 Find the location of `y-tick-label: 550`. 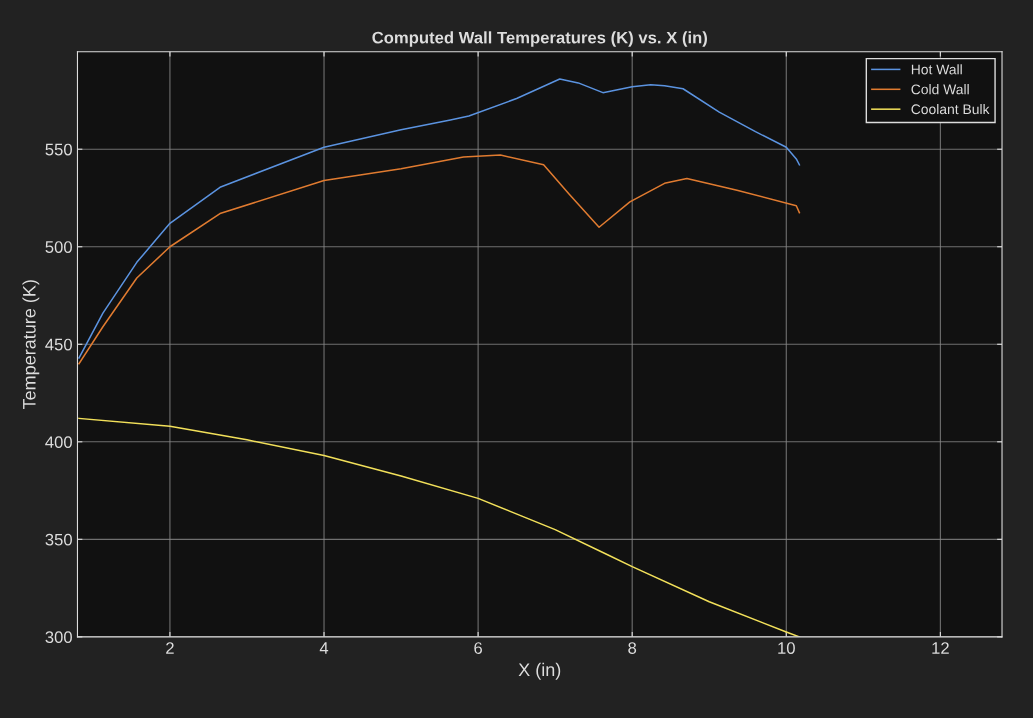

y-tick-label: 550 is located at coordinates (58, 149).